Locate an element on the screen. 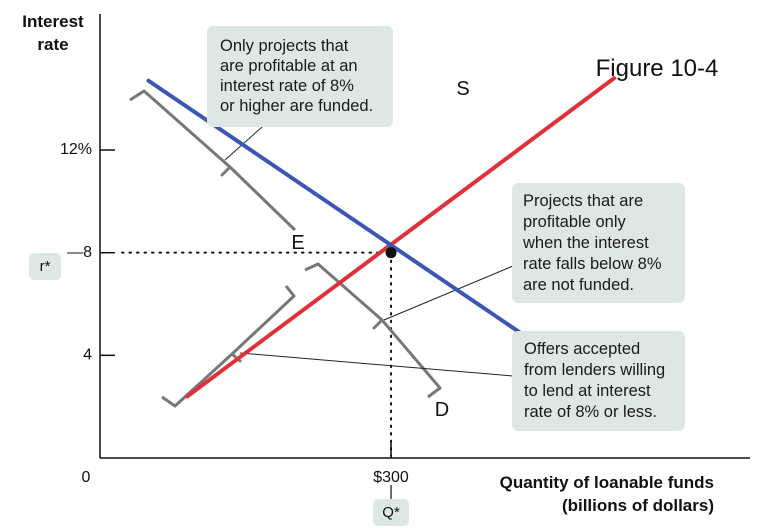 Image resolution: width=768 pixels, height=528 pixels. x-tick-label-300: $300 is located at coordinates (391, 477).